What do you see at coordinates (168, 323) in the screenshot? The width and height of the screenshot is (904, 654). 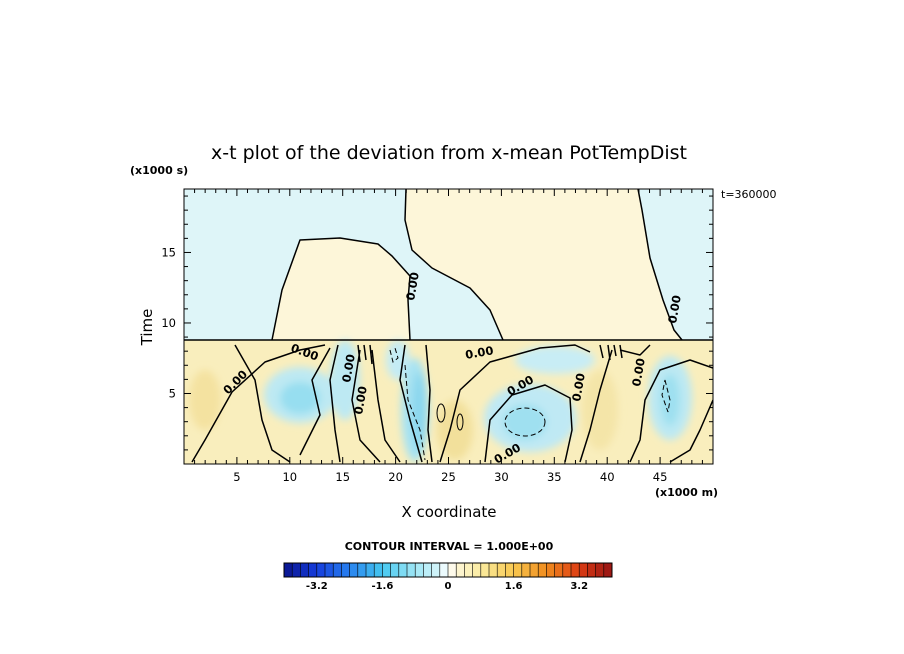 I see `y-tick-label: 10` at bounding box center [168, 323].